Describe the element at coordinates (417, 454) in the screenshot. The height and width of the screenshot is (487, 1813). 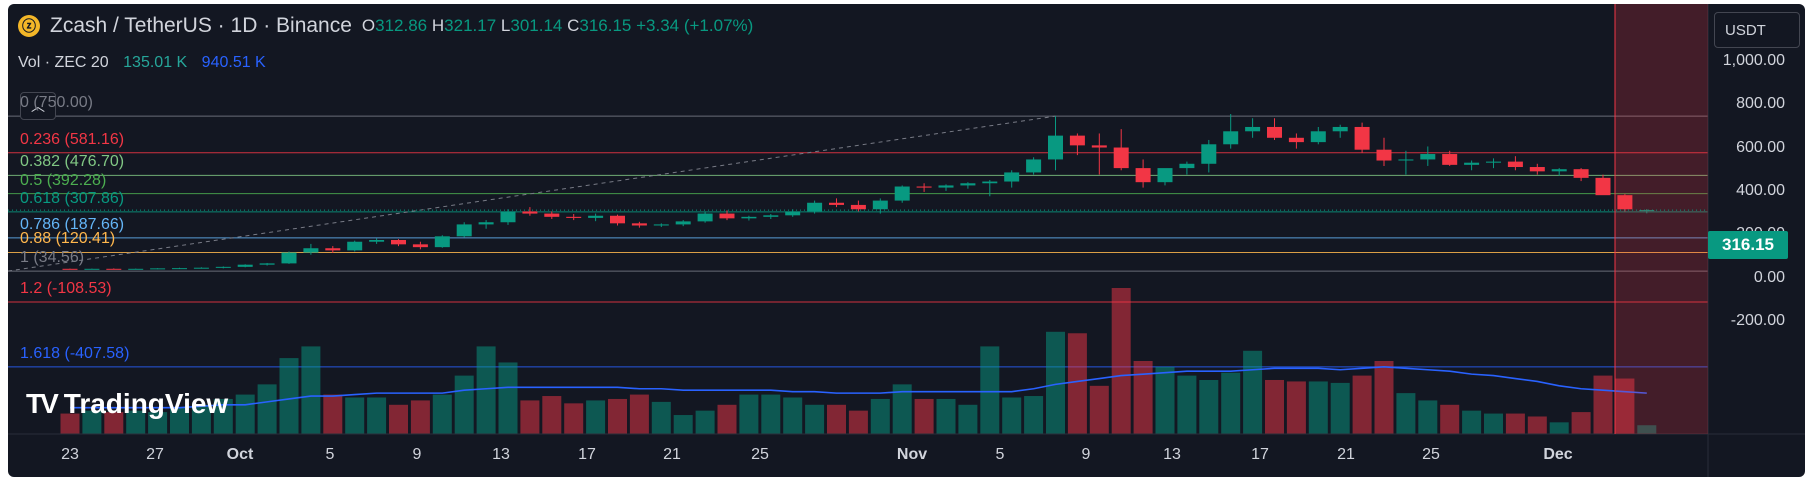
I see `time-tick-label: 9` at that location.